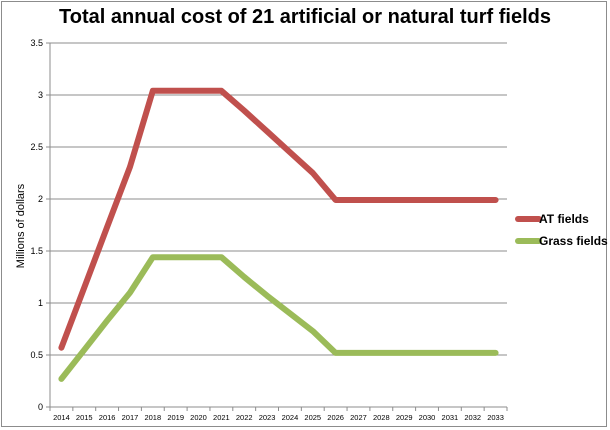  Describe the element at coordinates (427, 417) in the screenshot. I see `x-tick-label: 2030` at that location.